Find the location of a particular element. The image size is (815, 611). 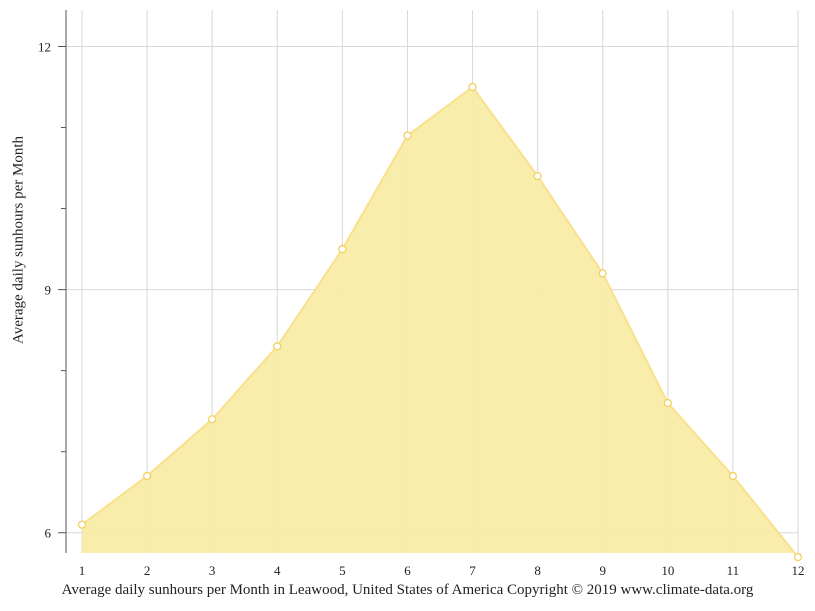

x-tick-label: 12 is located at coordinates (798, 570).